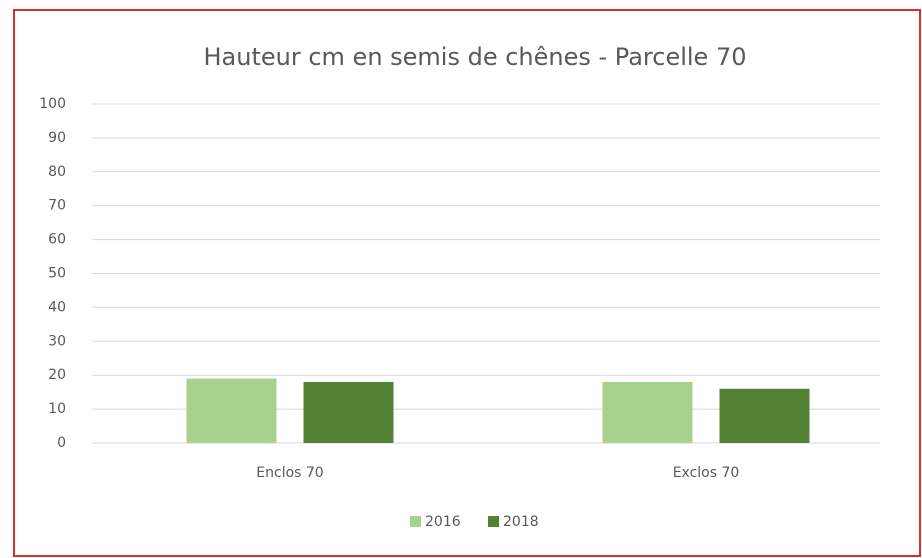  I want to click on legend-label: 2018, so click(521, 522).